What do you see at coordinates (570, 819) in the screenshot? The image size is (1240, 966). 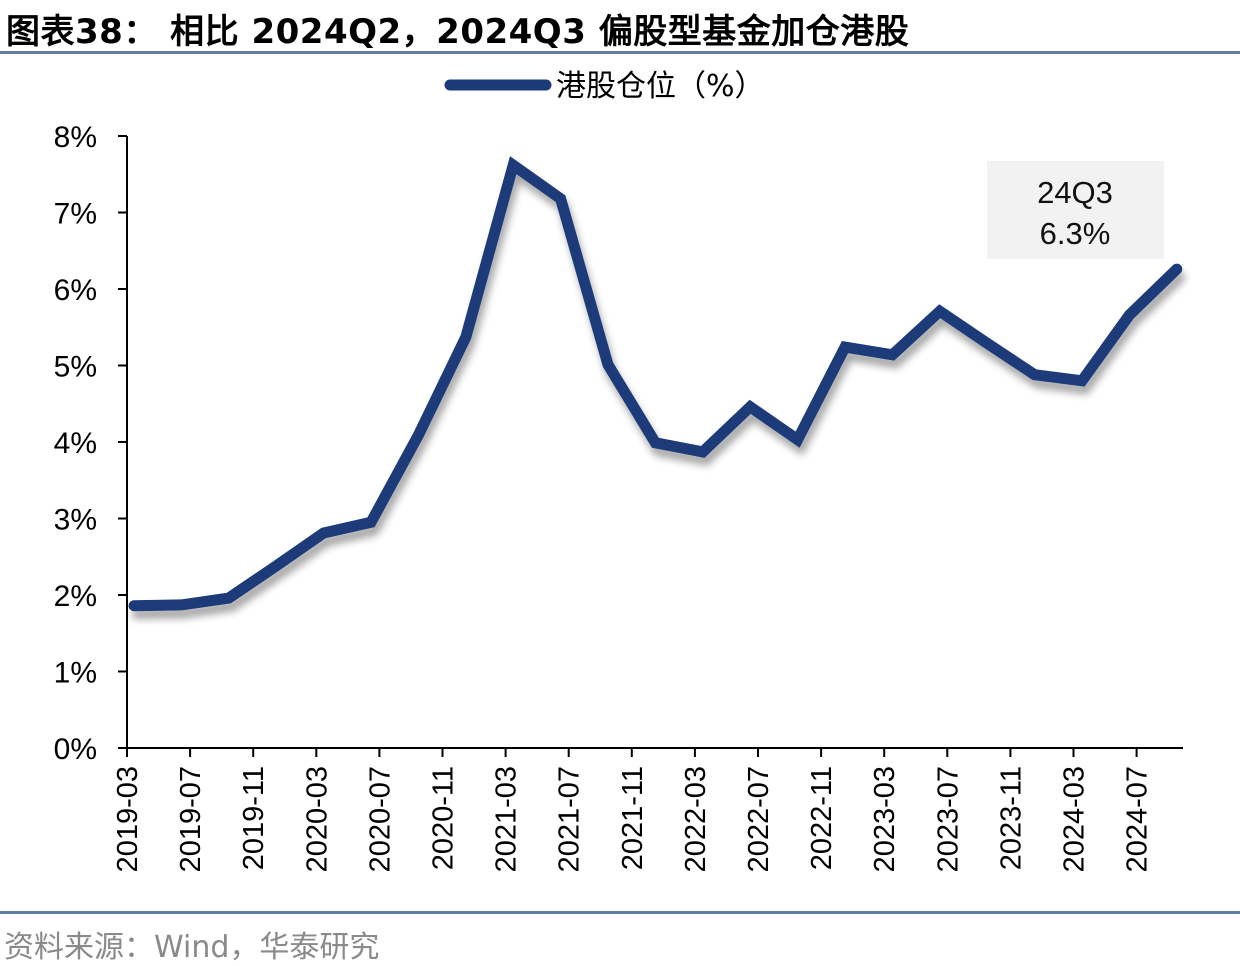 I see `x-tick-label: 2021-07` at bounding box center [570, 819].